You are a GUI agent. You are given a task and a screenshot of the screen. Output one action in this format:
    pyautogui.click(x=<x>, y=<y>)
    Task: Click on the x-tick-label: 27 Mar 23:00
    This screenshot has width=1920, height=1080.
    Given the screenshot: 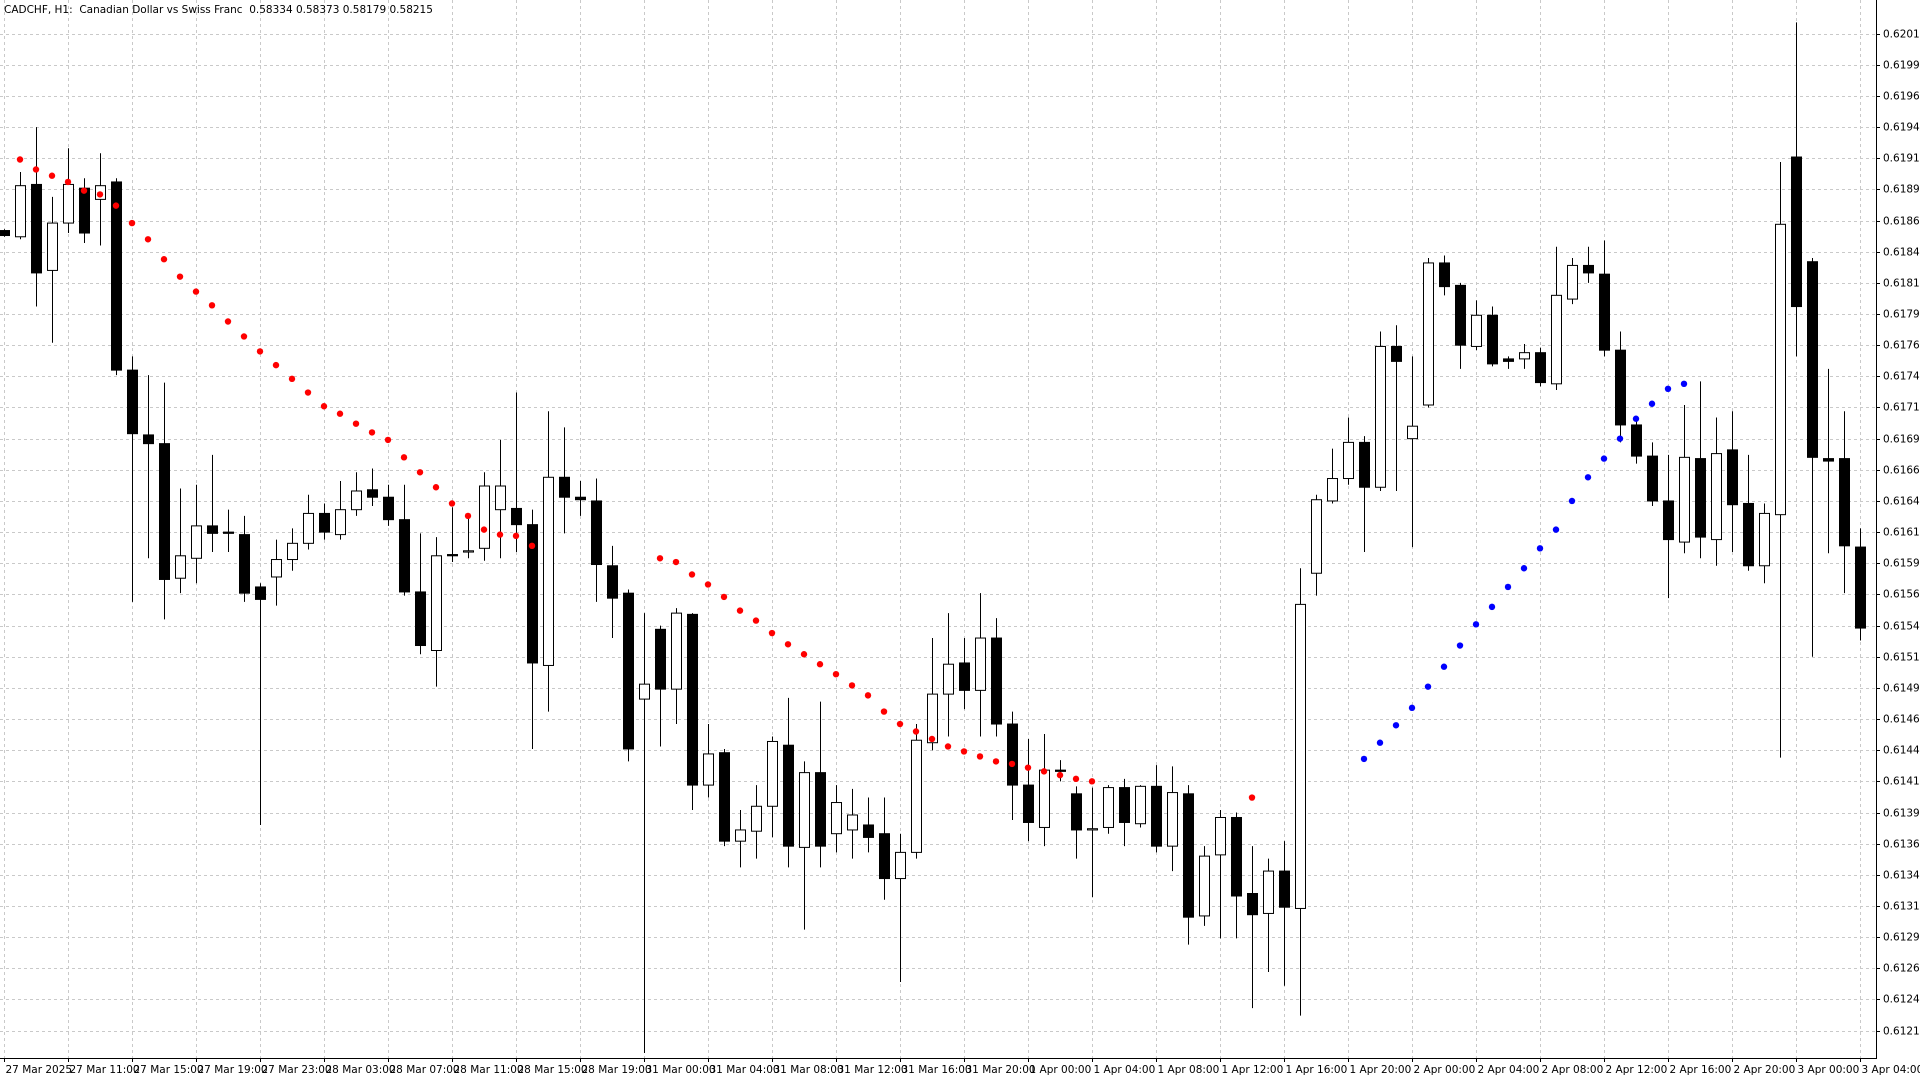 What is the action you would take?
    pyautogui.click(x=297, y=1070)
    